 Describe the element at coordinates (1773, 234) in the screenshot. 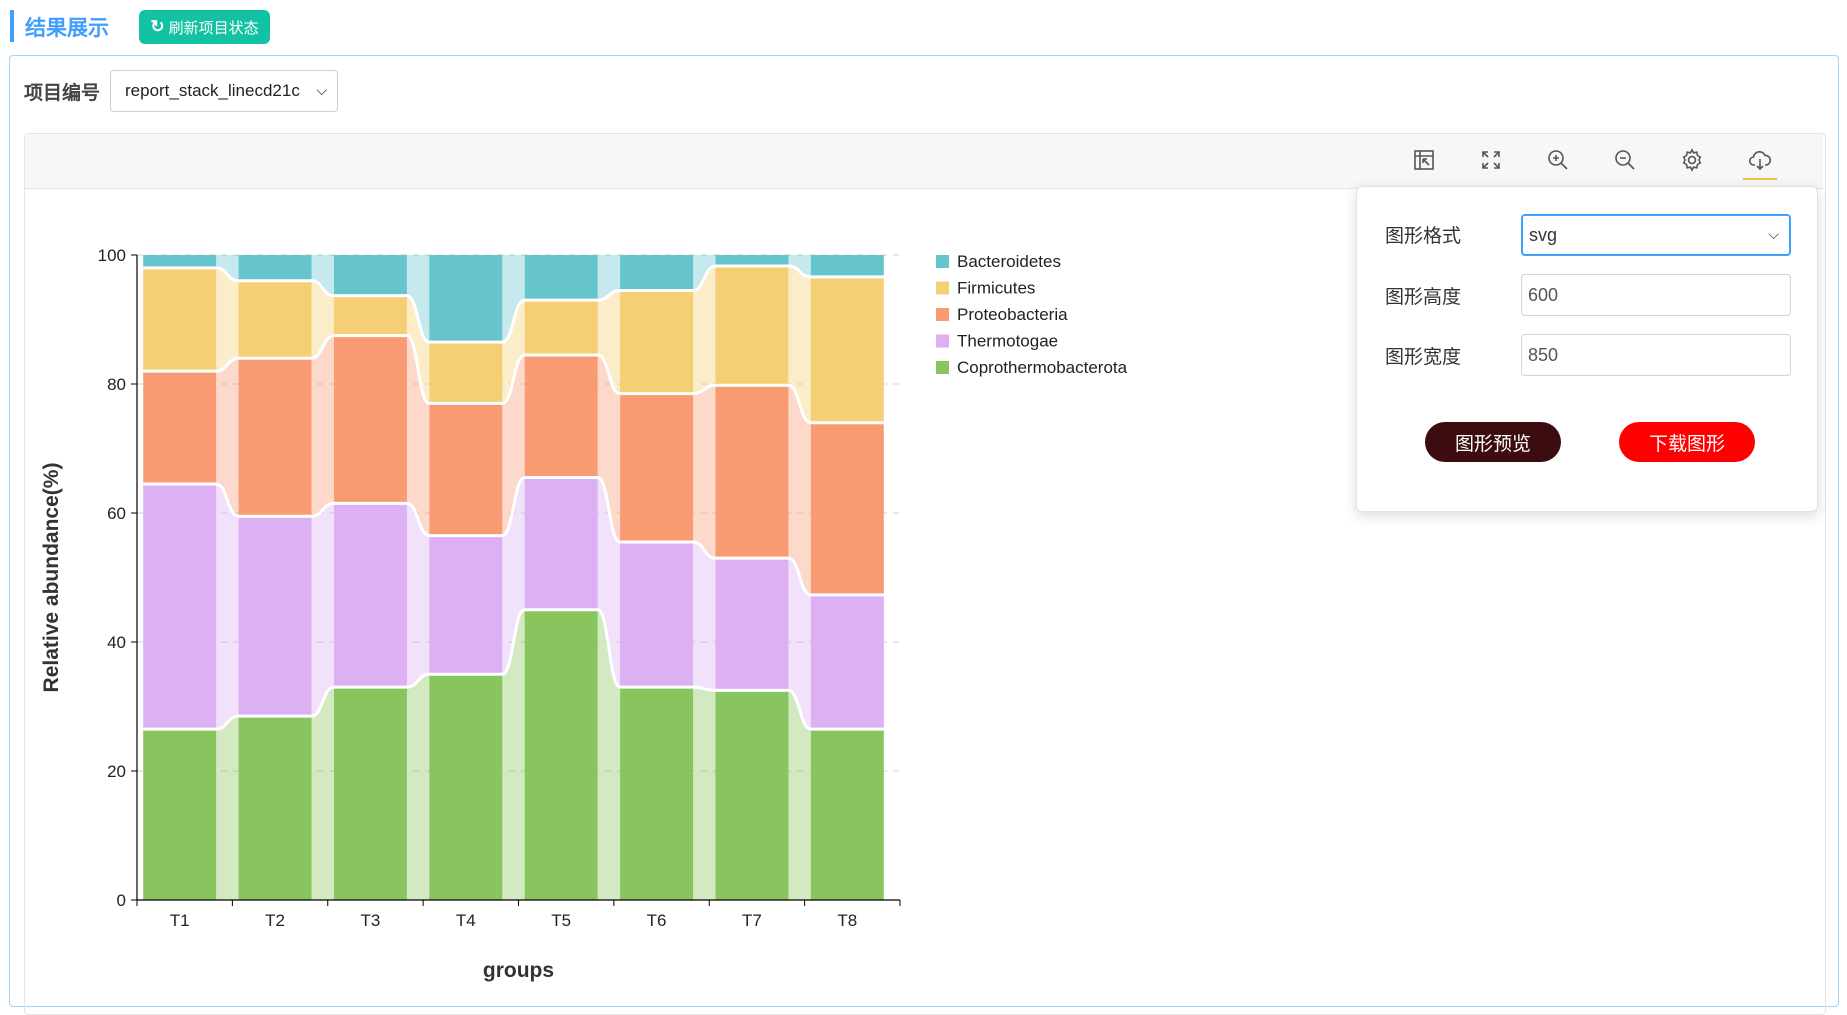

I see `chevron-down-icon: ⌵` at that location.